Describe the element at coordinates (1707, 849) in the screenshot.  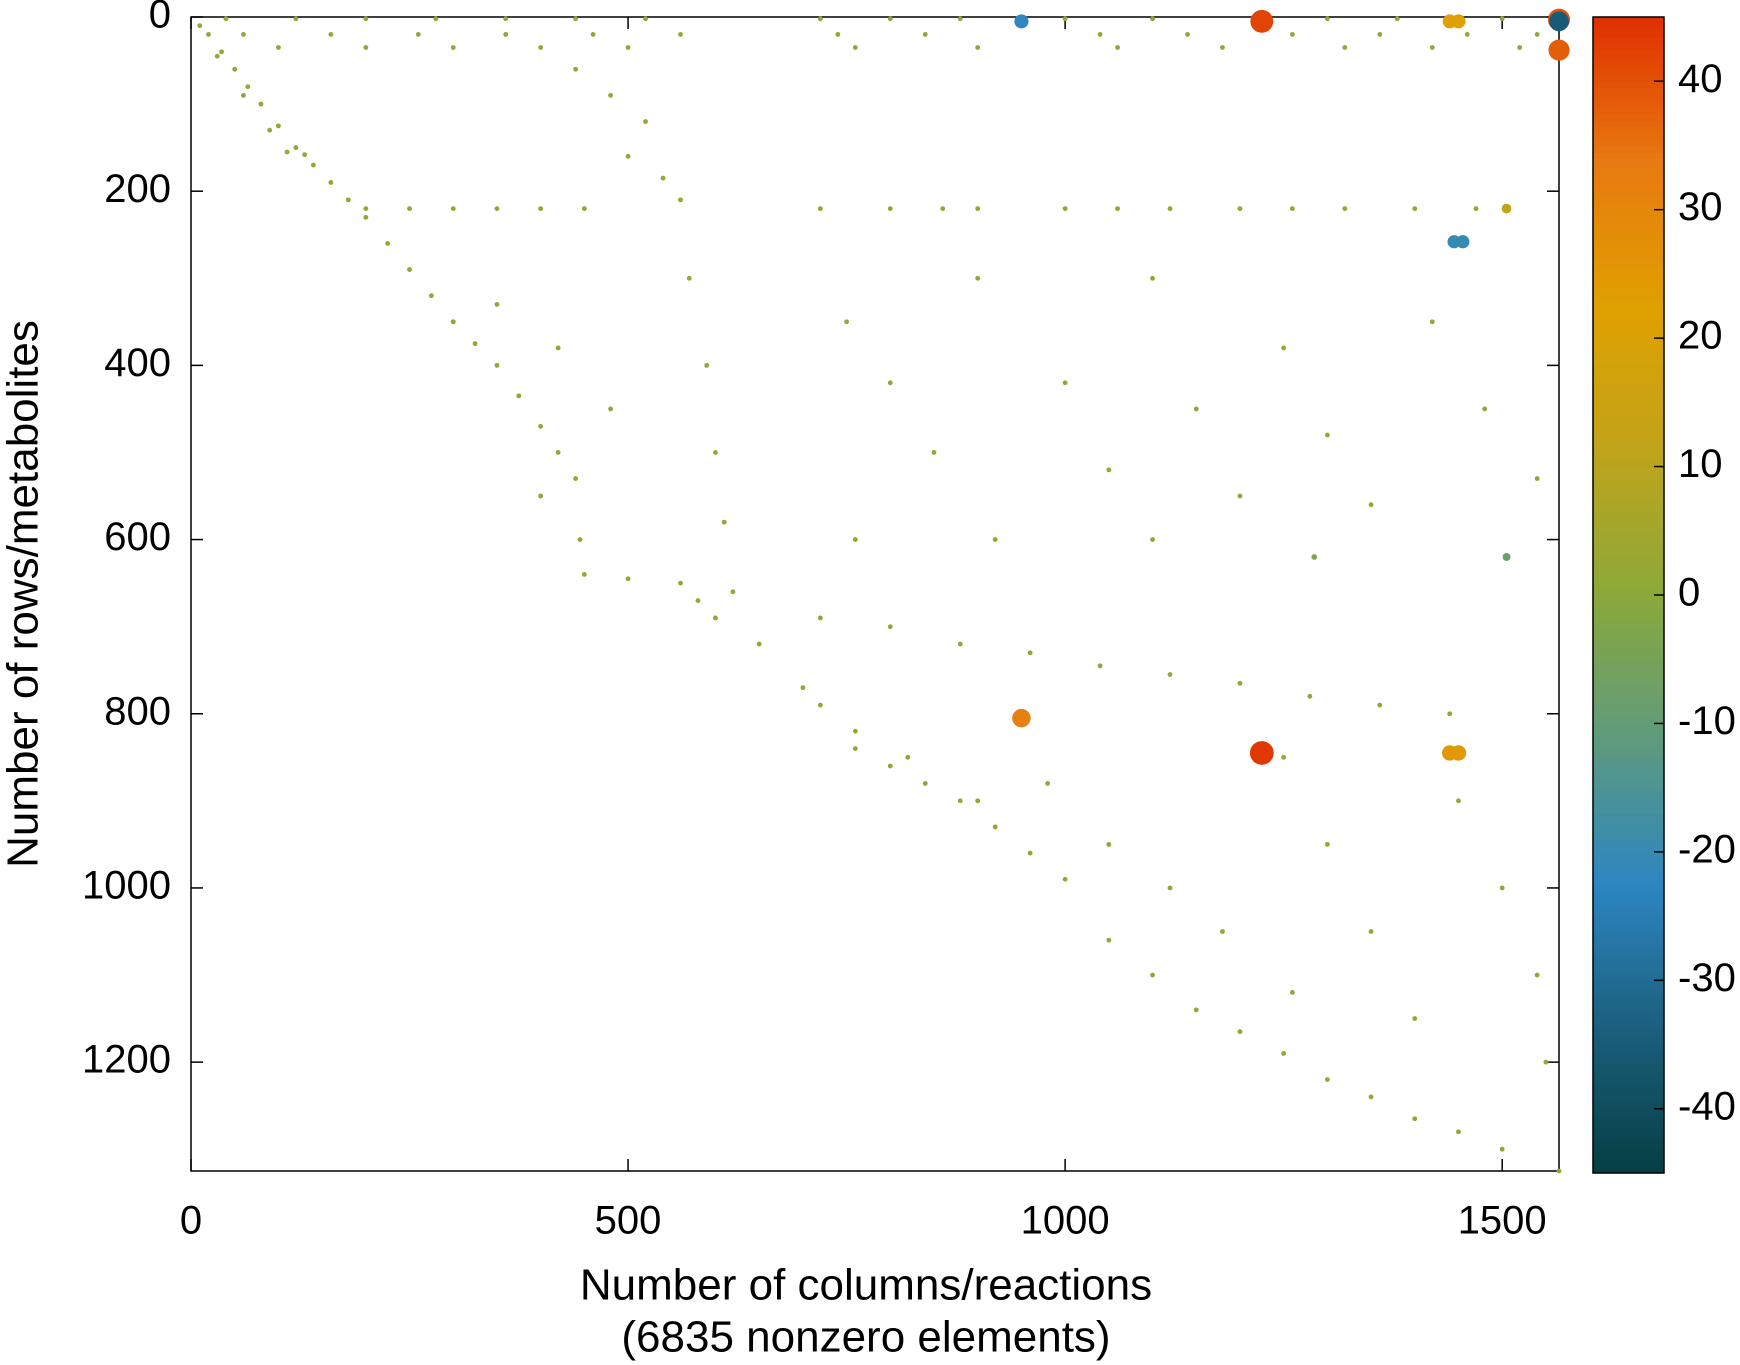
I see `colorbar-tick-label: -20` at that location.